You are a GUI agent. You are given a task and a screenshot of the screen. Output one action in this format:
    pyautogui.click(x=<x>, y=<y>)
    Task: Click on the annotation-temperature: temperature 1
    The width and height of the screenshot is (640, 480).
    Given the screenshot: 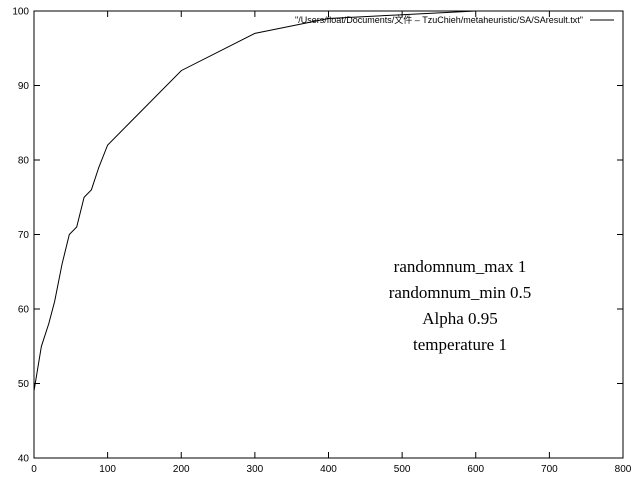 What is the action you would take?
    pyautogui.click(x=460, y=344)
    